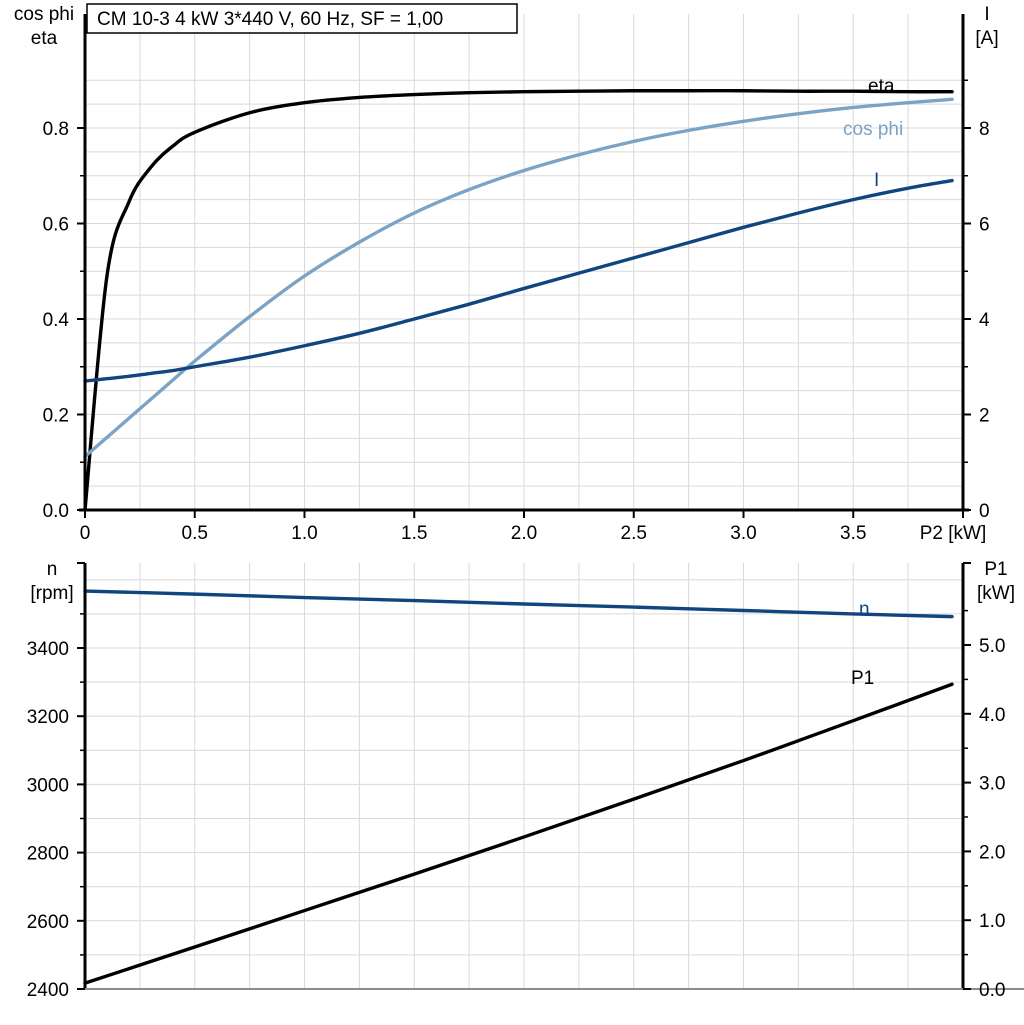 The image size is (1024, 1025). Describe the element at coordinates (984, 416) in the screenshot. I see `top-right-tick-label: 2` at that location.